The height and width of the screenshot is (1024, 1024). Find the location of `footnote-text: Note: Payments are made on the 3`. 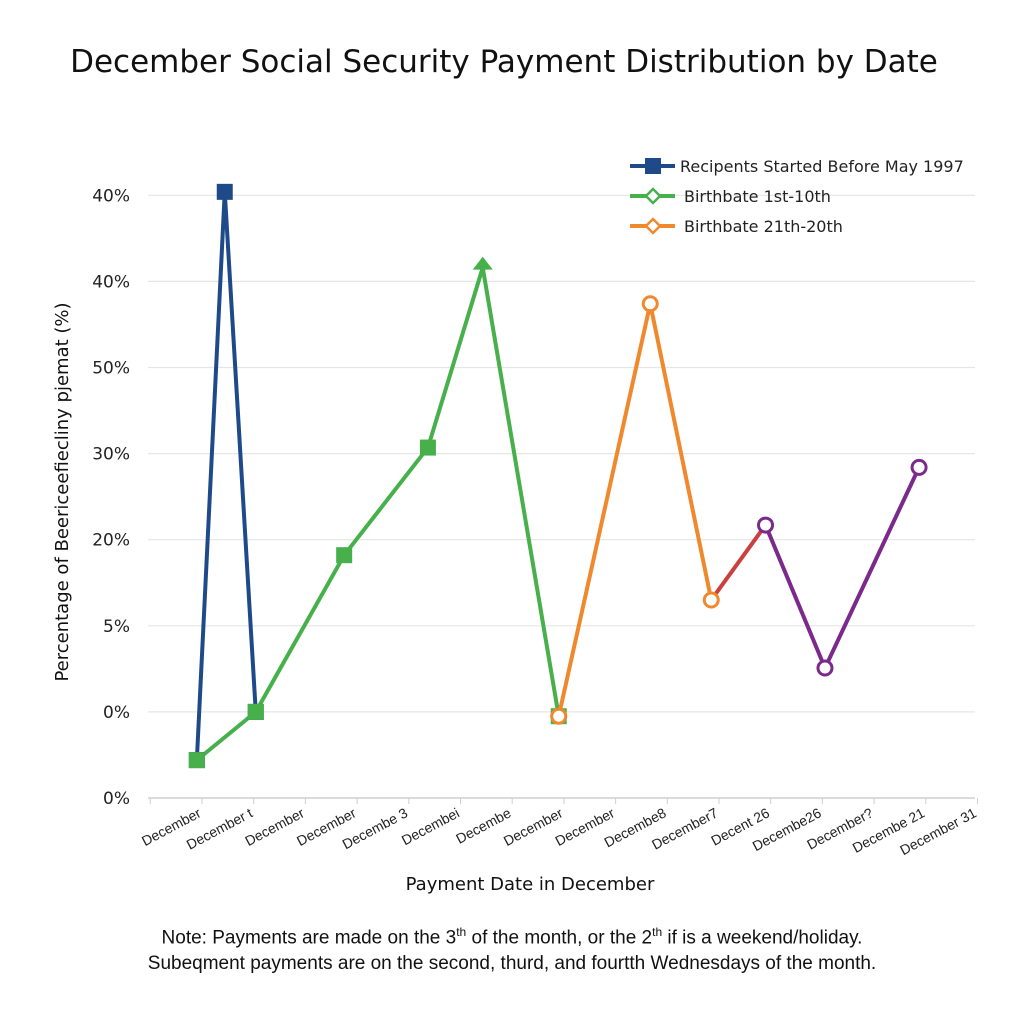

footnote-text: Note: Payments are made on the 3 is located at coordinates (309, 938).